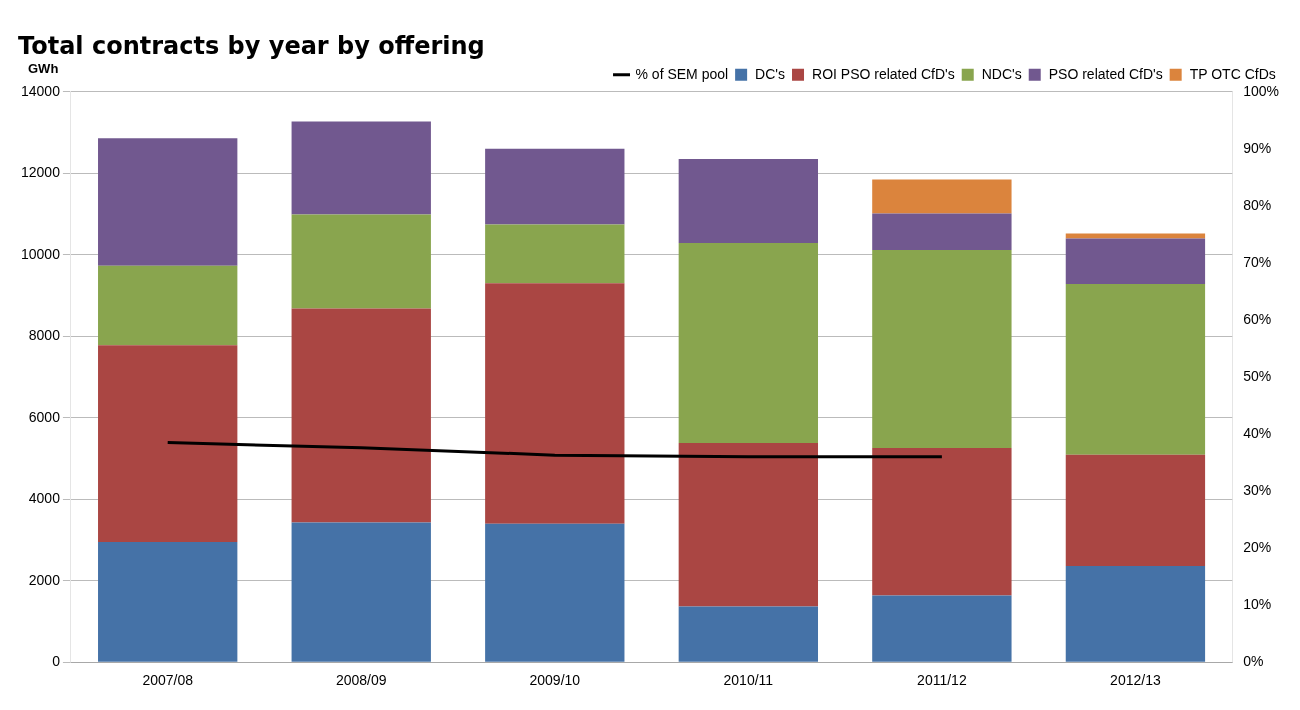 This screenshot has height=710, width=1300. Describe the element at coordinates (1257, 489) in the screenshot. I see `y2-tick-label: 30%` at that location.